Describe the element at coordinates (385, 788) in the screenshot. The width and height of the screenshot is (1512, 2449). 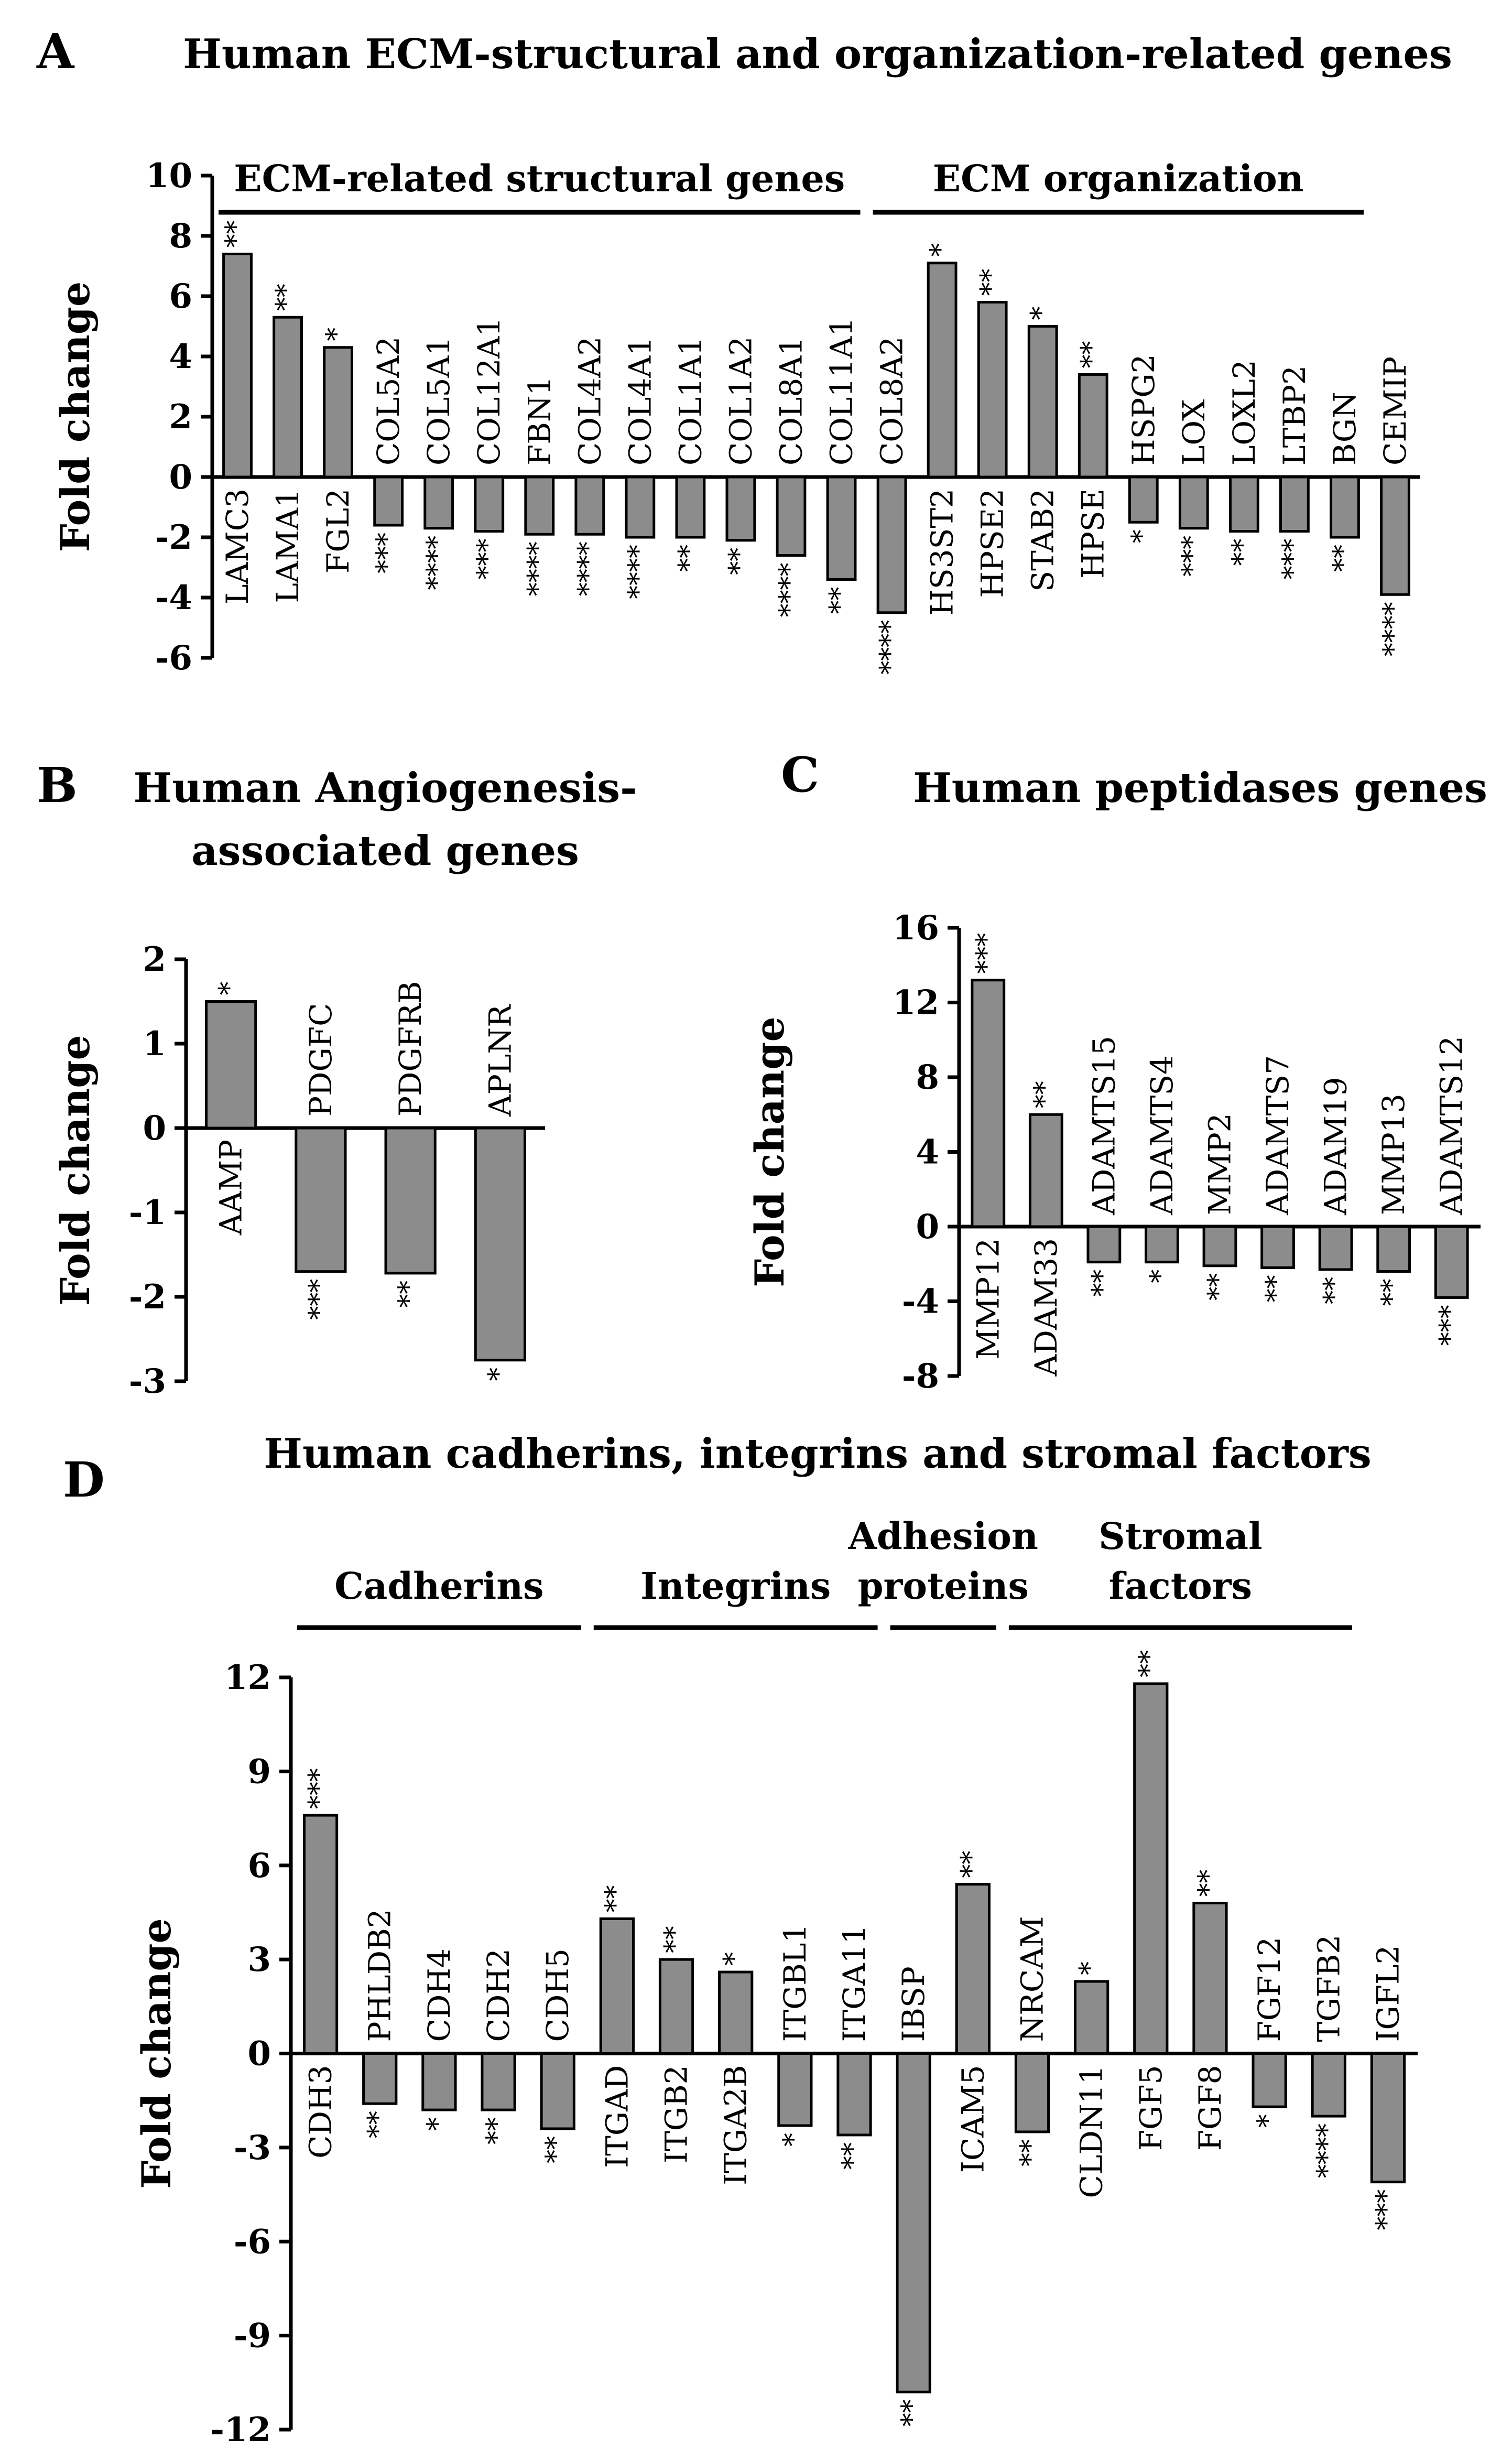
I see `panel-title-b: Human Angiogenesis-` at that location.